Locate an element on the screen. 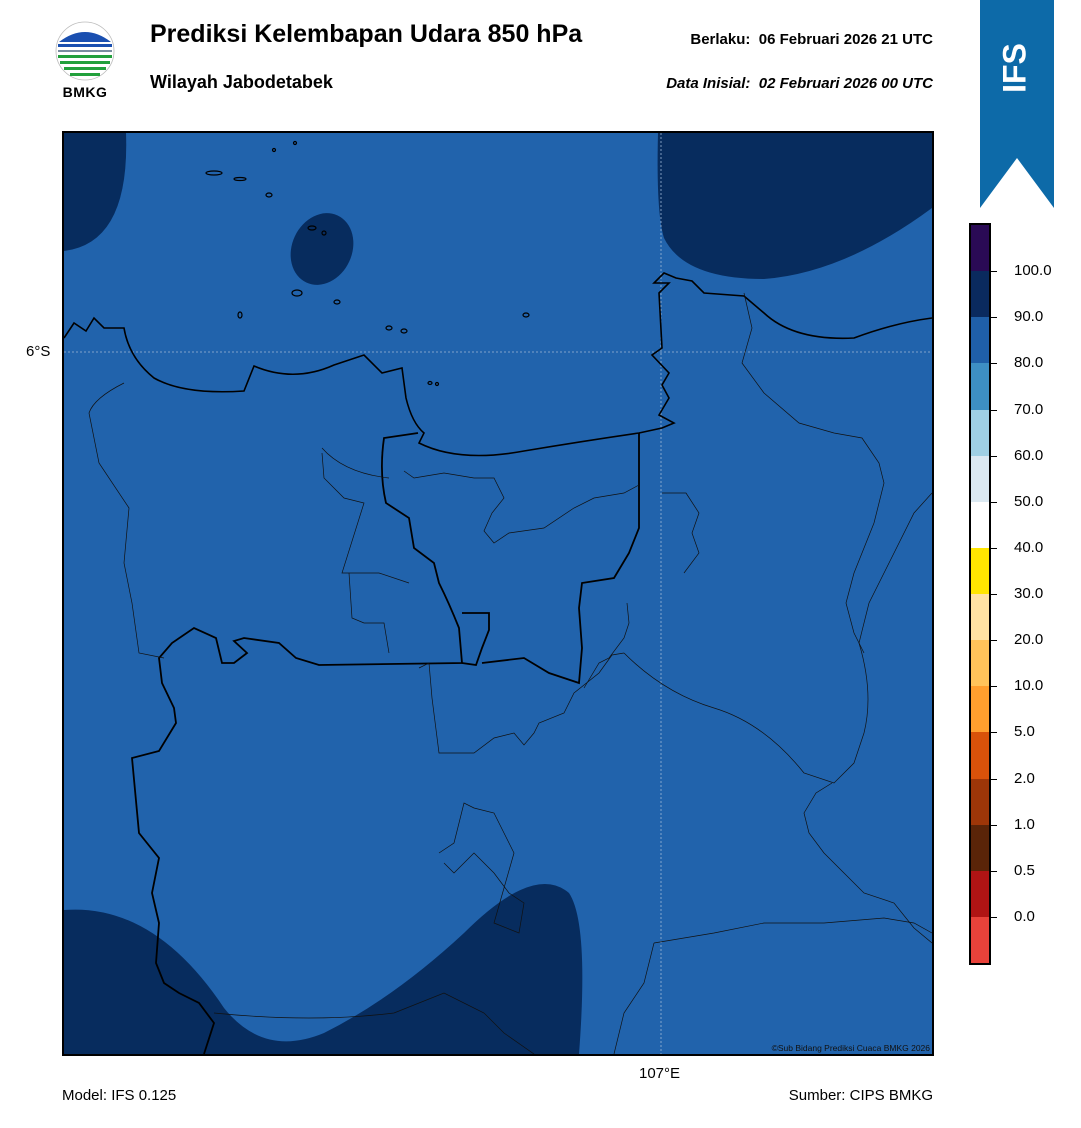 The height and width of the screenshot is (1128, 1081). colorbar-tick-label: 100.0 is located at coordinates (1033, 271).